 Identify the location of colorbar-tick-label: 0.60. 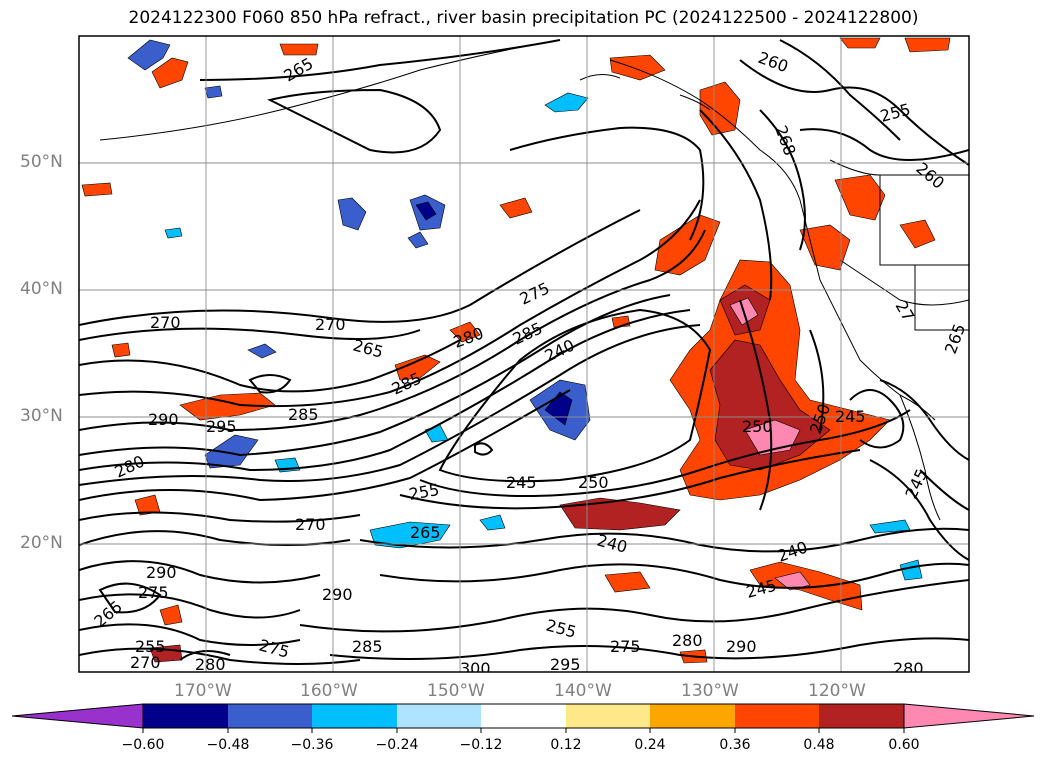
(904, 745).